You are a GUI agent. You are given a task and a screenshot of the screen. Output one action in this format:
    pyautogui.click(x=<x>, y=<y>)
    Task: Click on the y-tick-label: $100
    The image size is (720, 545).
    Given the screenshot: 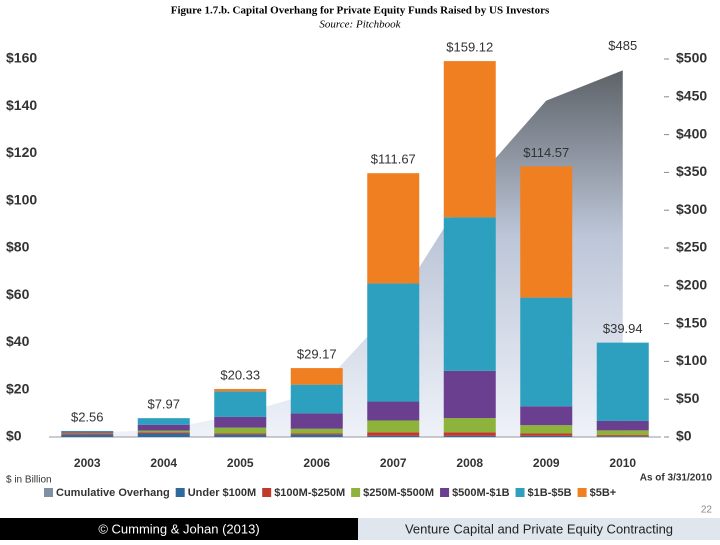 What is the action you would take?
    pyautogui.click(x=21, y=199)
    